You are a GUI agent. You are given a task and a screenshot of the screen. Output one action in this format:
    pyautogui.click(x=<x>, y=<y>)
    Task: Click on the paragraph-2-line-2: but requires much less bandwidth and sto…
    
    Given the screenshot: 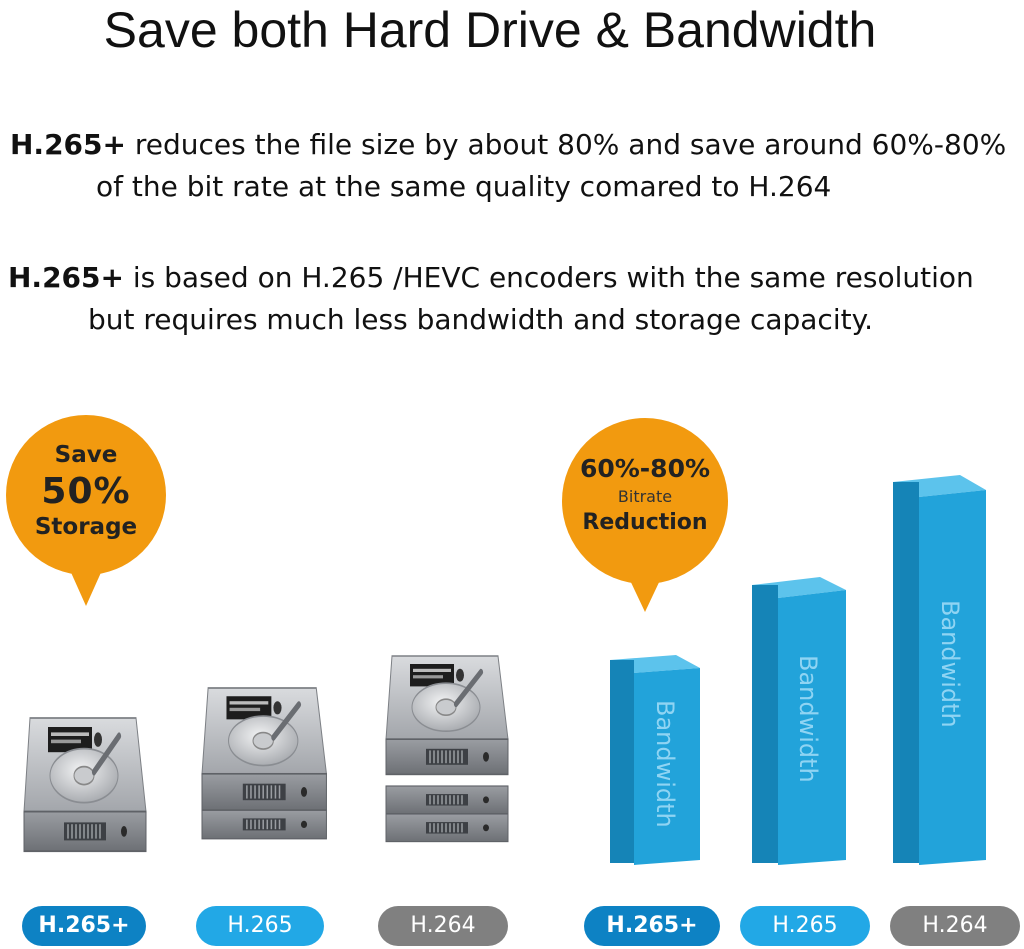 What is the action you would take?
    pyautogui.click(x=481, y=319)
    